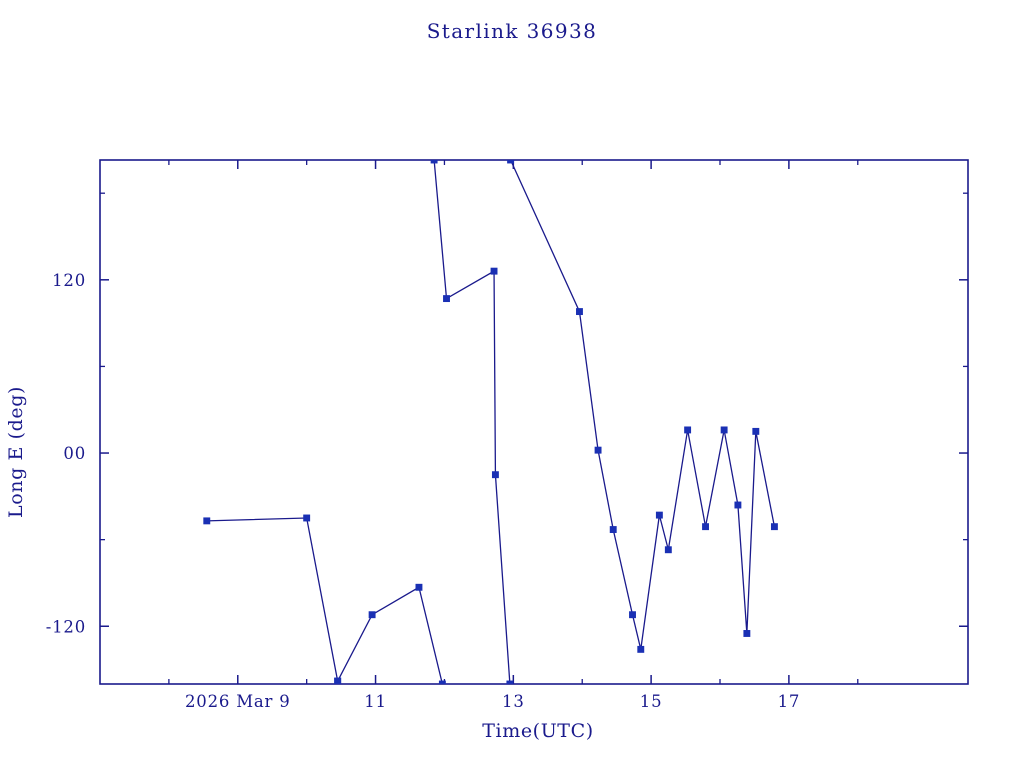 The height and width of the screenshot is (768, 1024). Describe the element at coordinates (651, 701) in the screenshot. I see `x-tick-label: 15` at that location.